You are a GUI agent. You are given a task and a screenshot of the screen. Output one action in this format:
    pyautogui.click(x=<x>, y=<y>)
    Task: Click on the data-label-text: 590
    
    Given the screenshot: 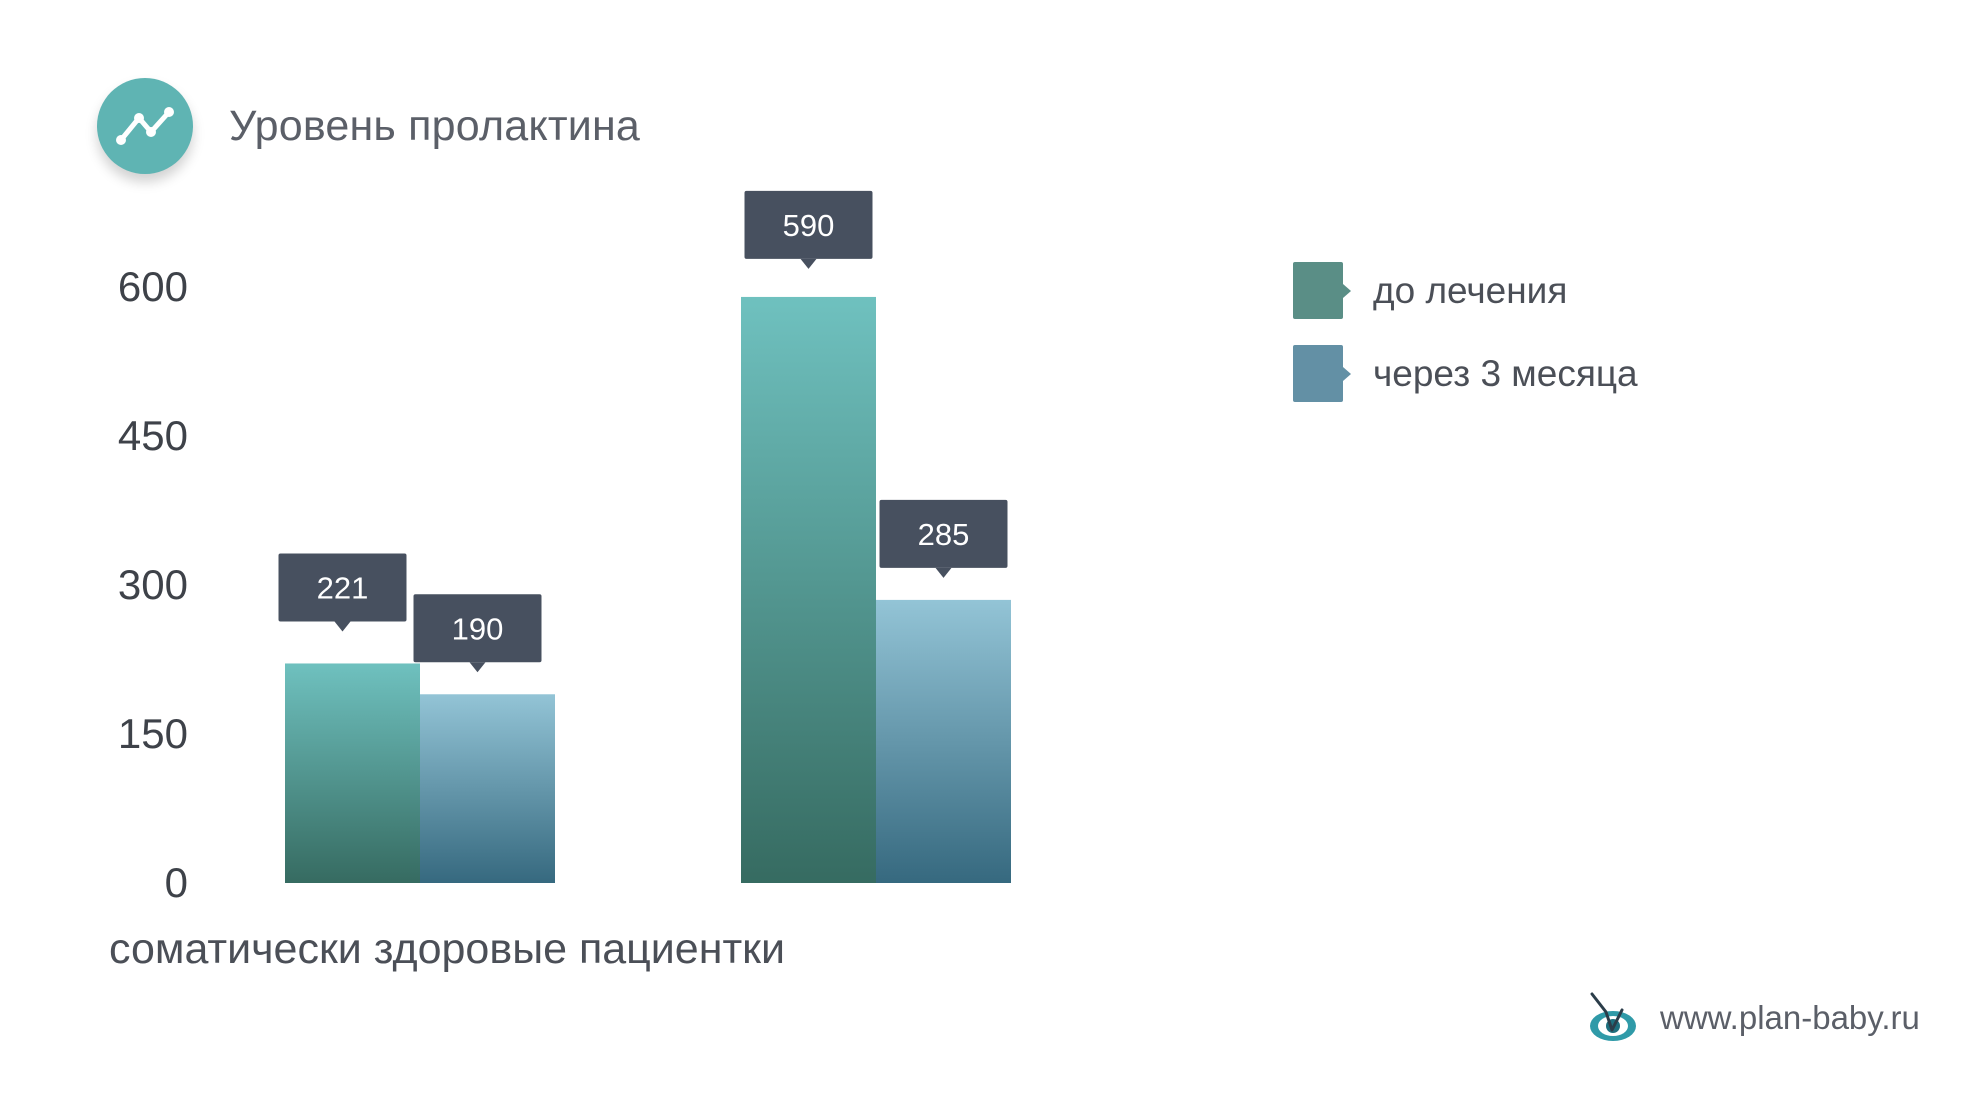 What is the action you would take?
    pyautogui.click(x=809, y=225)
    